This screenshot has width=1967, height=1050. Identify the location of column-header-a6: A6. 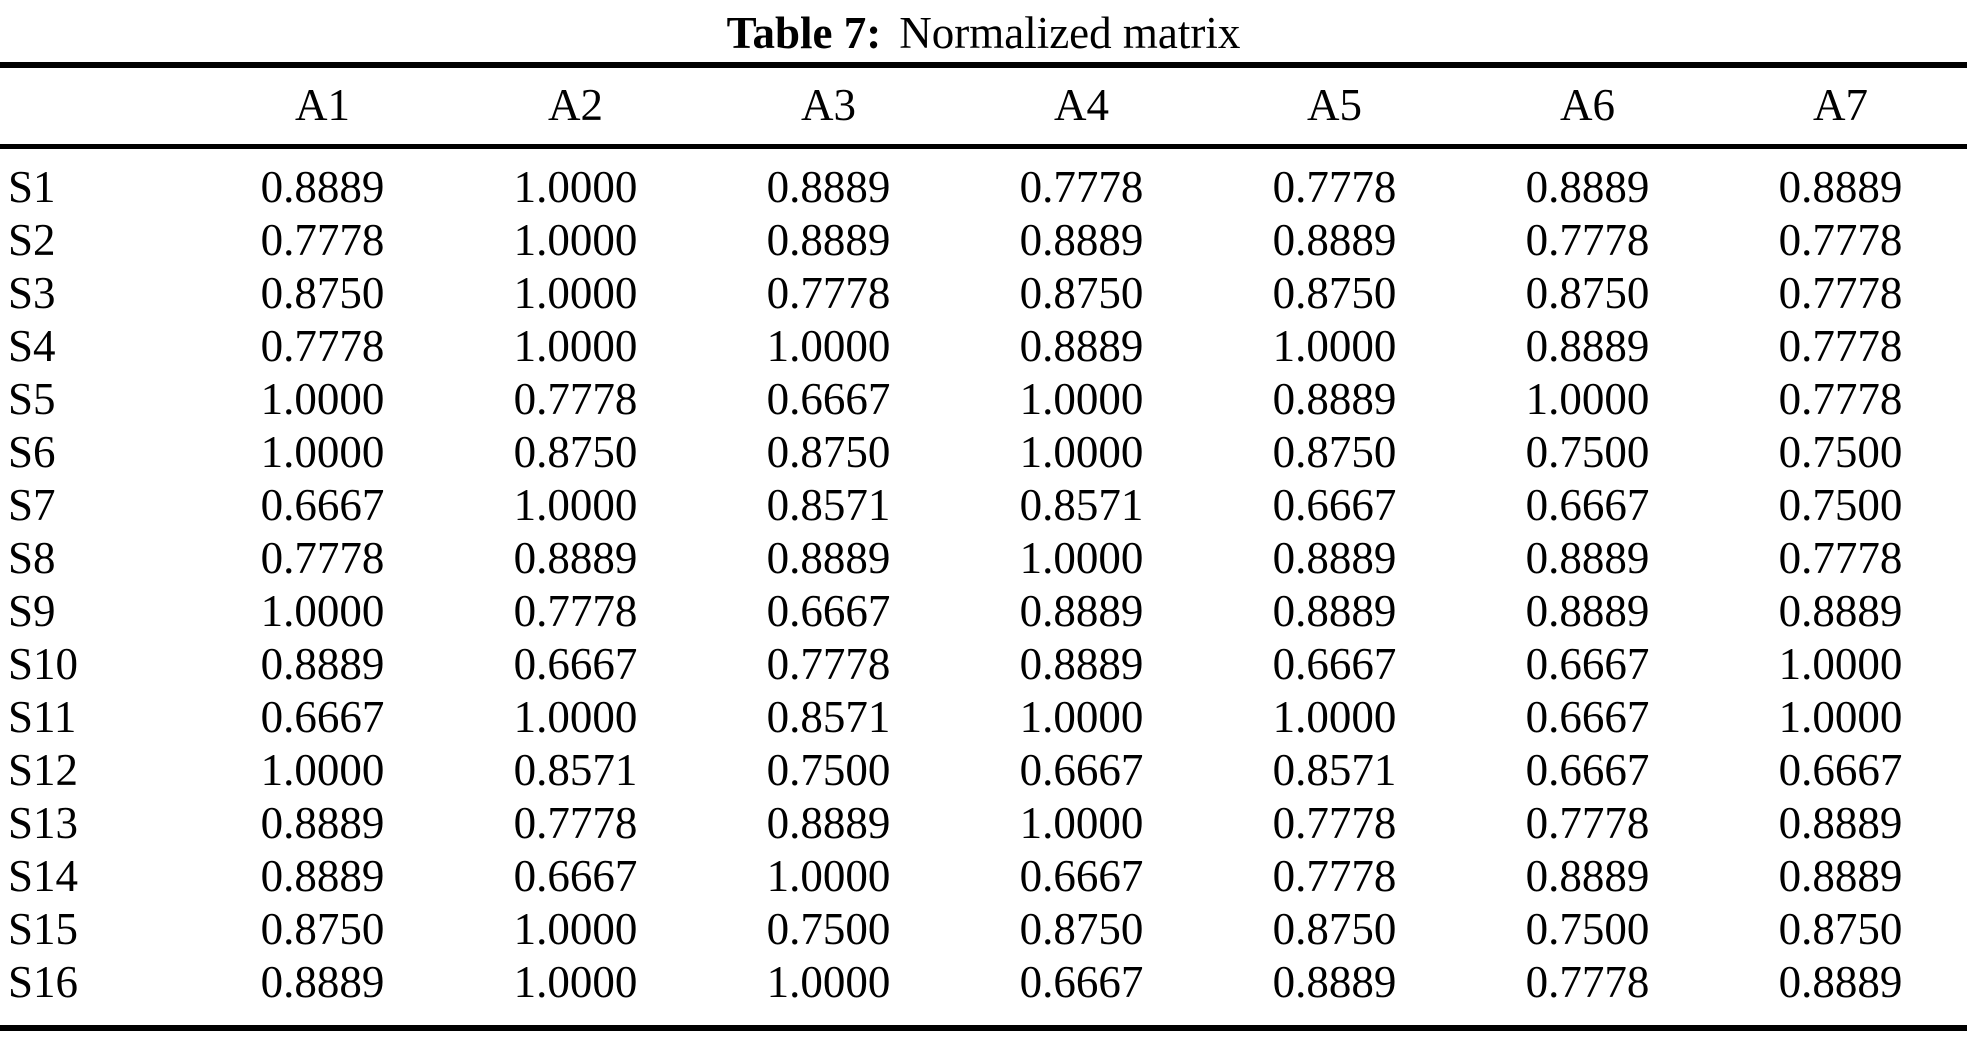
(1587, 105).